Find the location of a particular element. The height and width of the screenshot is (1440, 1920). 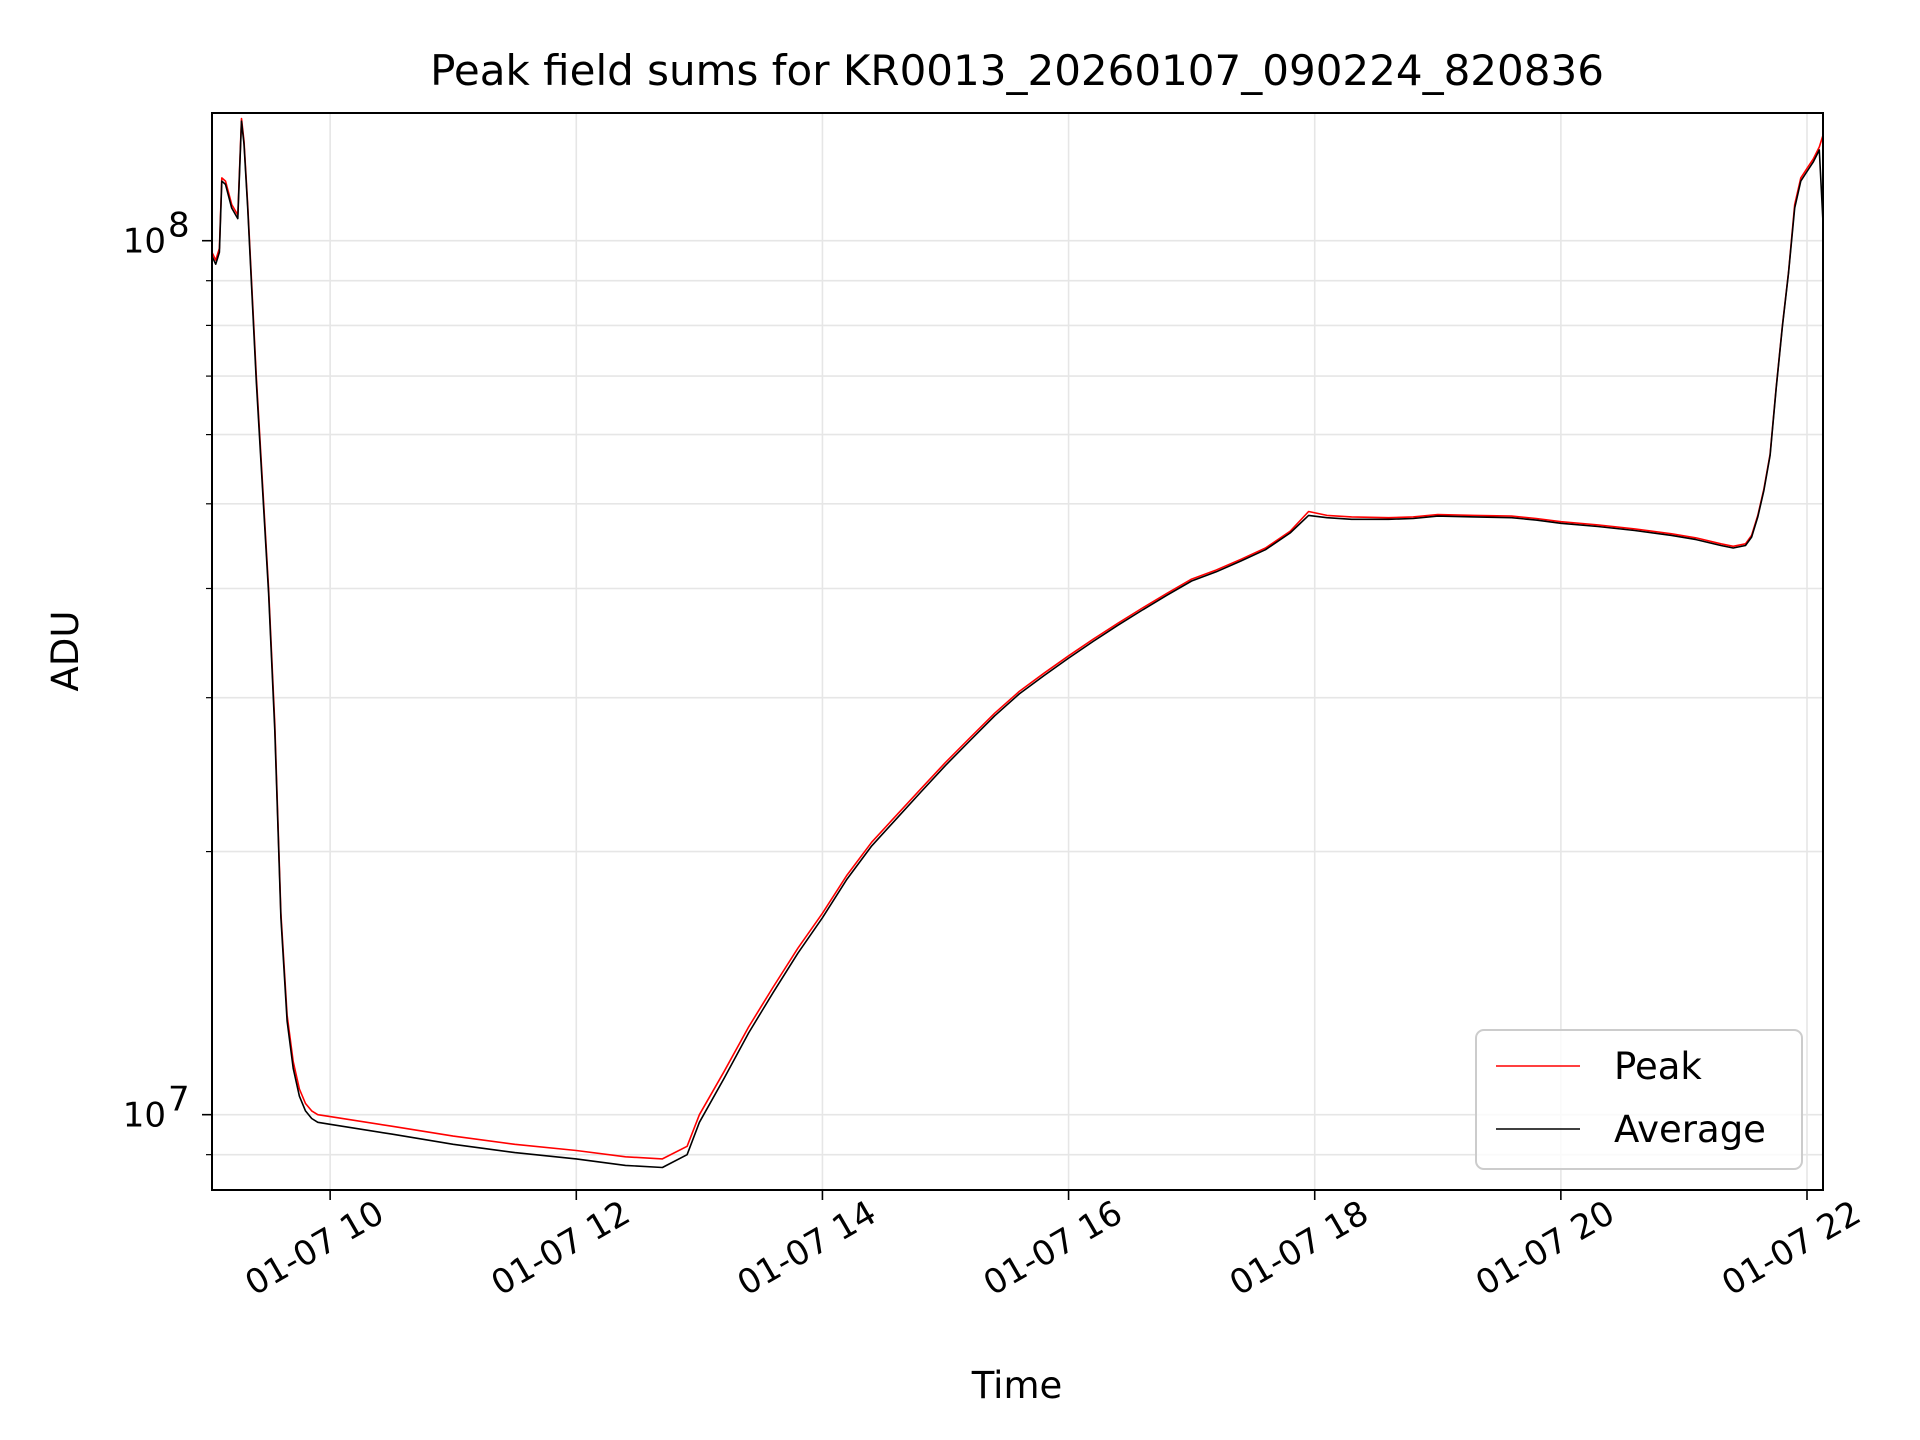

x-axis-label: Time is located at coordinates (1017, 1385).